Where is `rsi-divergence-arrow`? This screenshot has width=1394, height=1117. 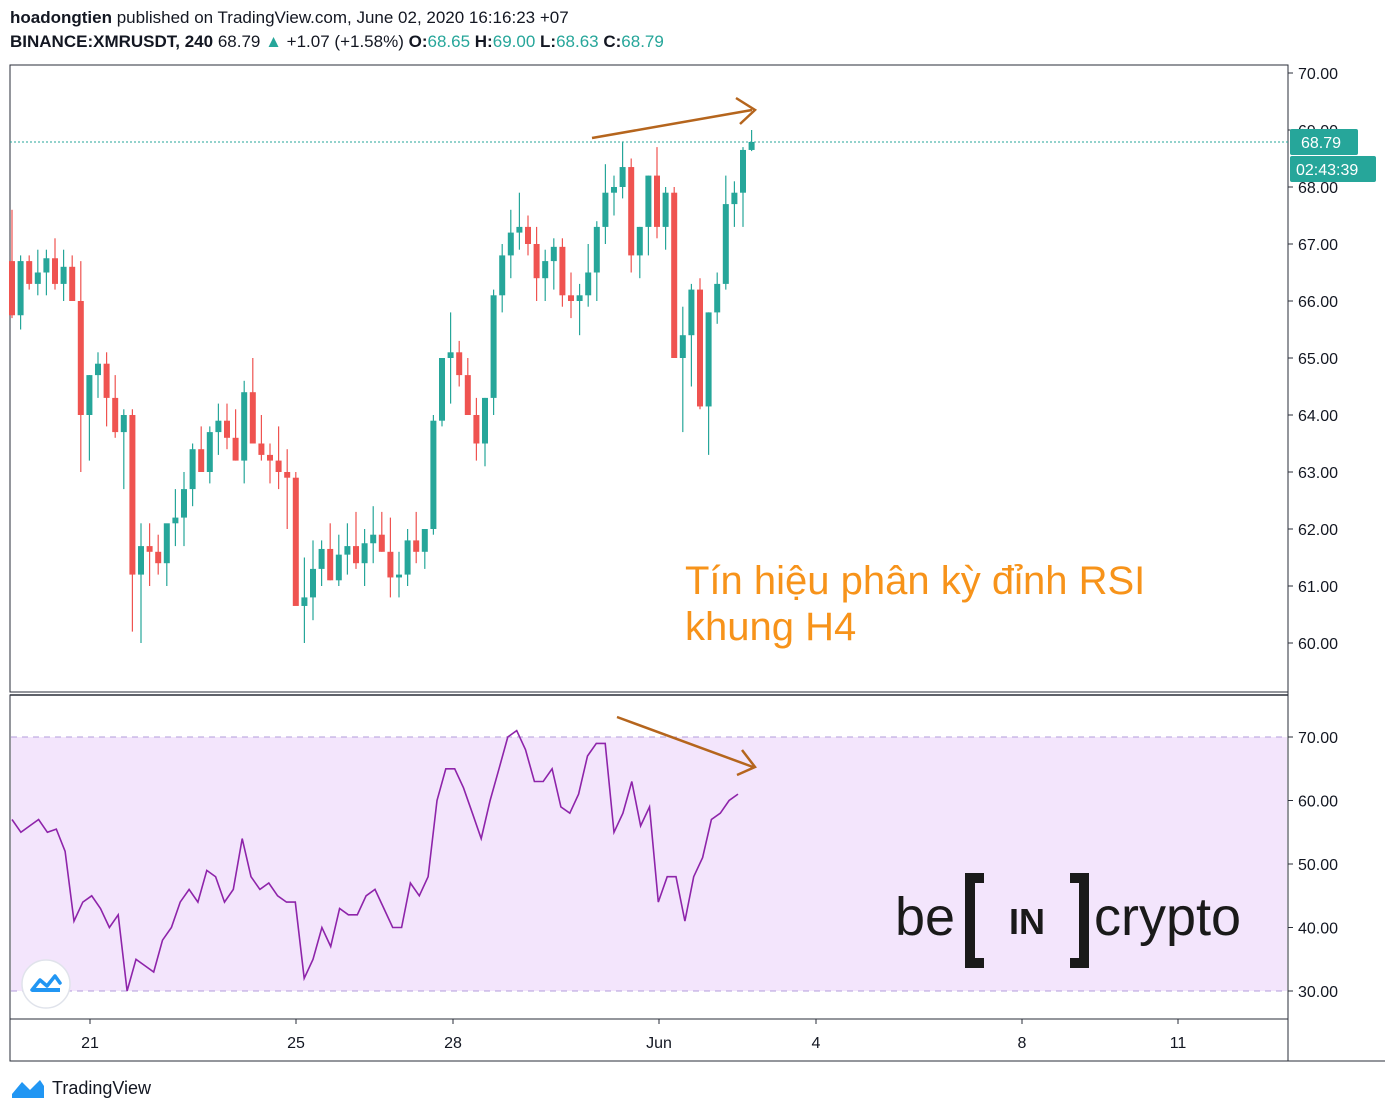
rsi-divergence-arrow is located at coordinates (686, 746).